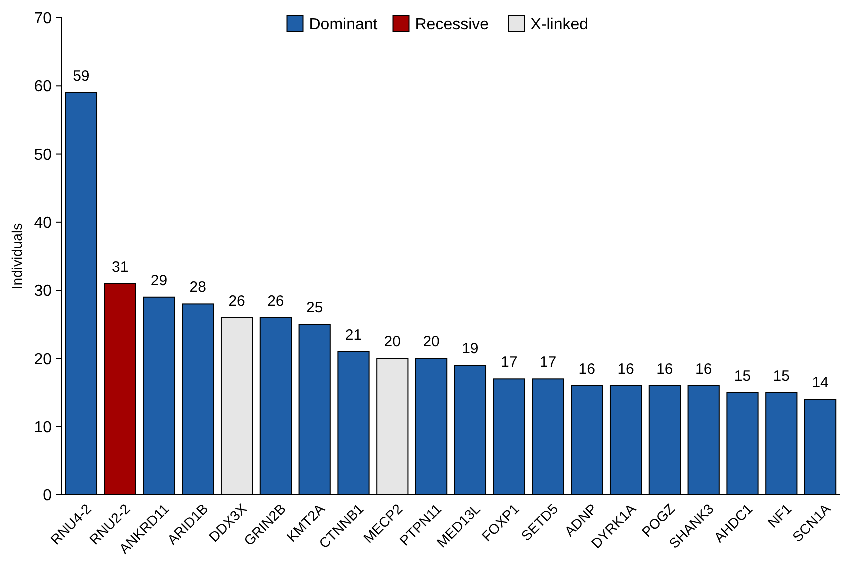 This screenshot has height=572, width=846. What do you see at coordinates (43, 291) in the screenshot?
I see `y-tick-label: 30` at bounding box center [43, 291].